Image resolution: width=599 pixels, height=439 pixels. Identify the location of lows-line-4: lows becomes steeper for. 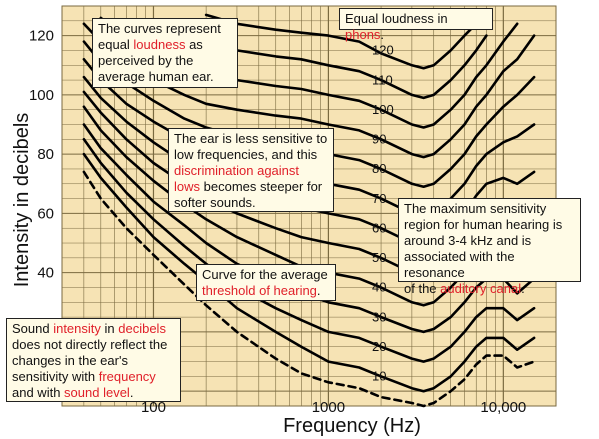
(251, 187).